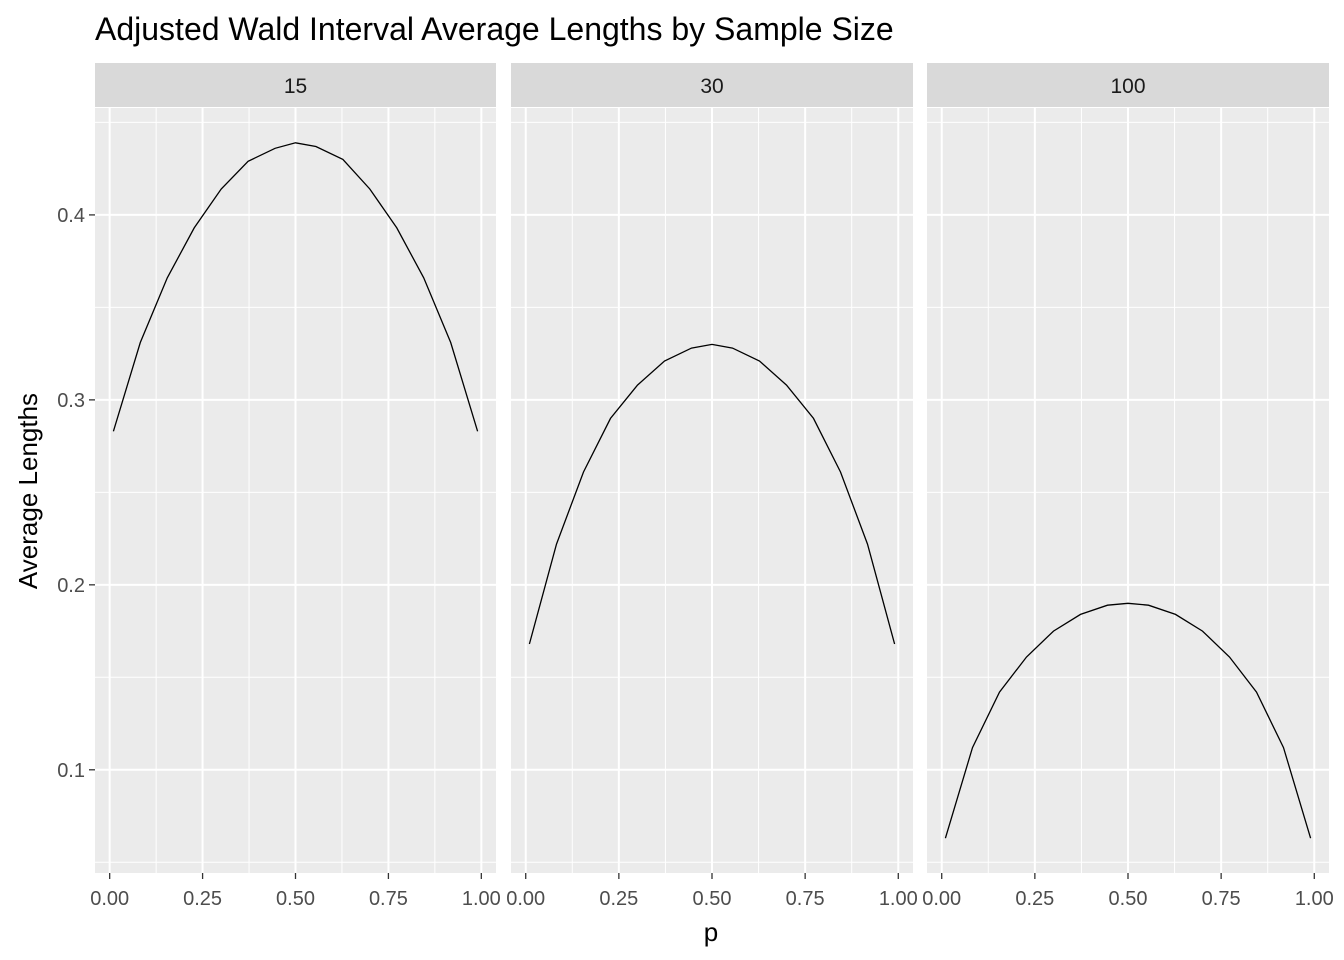 The width and height of the screenshot is (1344, 960). What do you see at coordinates (28, 491) in the screenshot?
I see `y-axis-title: Average Lengths` at bounding box center [28, 491].